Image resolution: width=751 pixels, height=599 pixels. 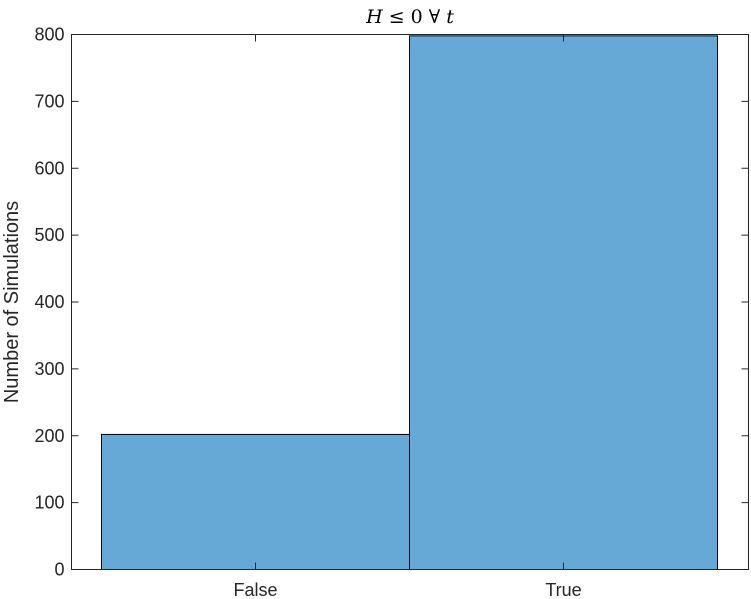 What do you see at coordinates (49, 35) in the screenshot?
I see `y-tick-label: 800` at bounding box center [49, 35].